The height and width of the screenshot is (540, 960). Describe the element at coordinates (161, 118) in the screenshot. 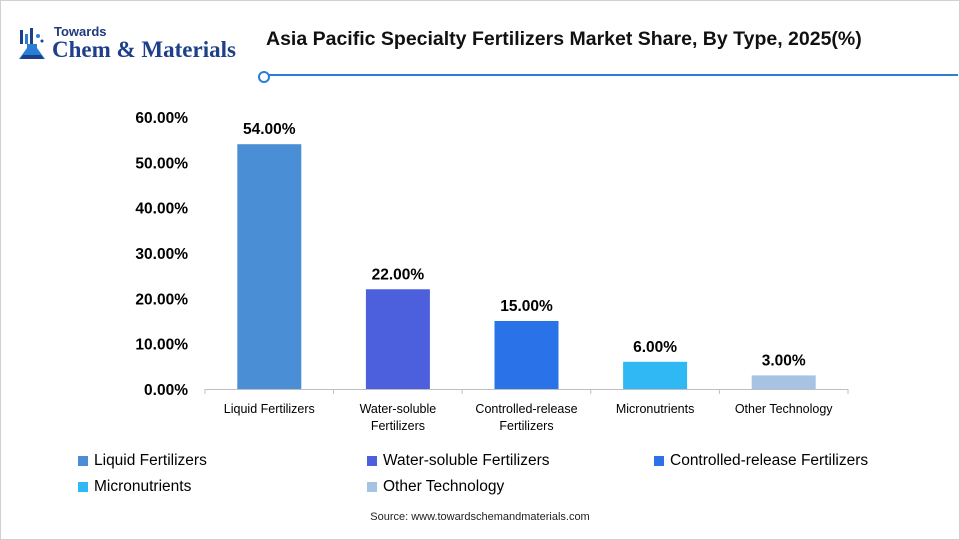

I see `y-tick-label: 60.00%` at that location.